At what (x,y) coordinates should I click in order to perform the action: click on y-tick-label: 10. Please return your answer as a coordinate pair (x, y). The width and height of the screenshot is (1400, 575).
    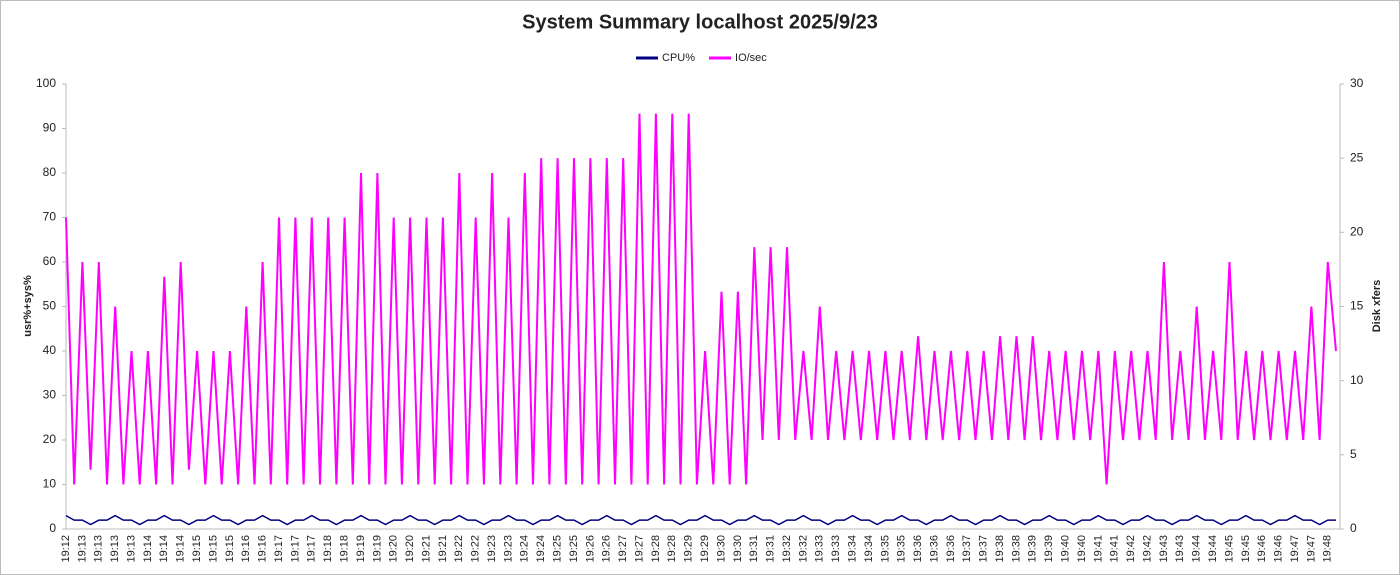
    Looking at the image, I should click on (50, 484).